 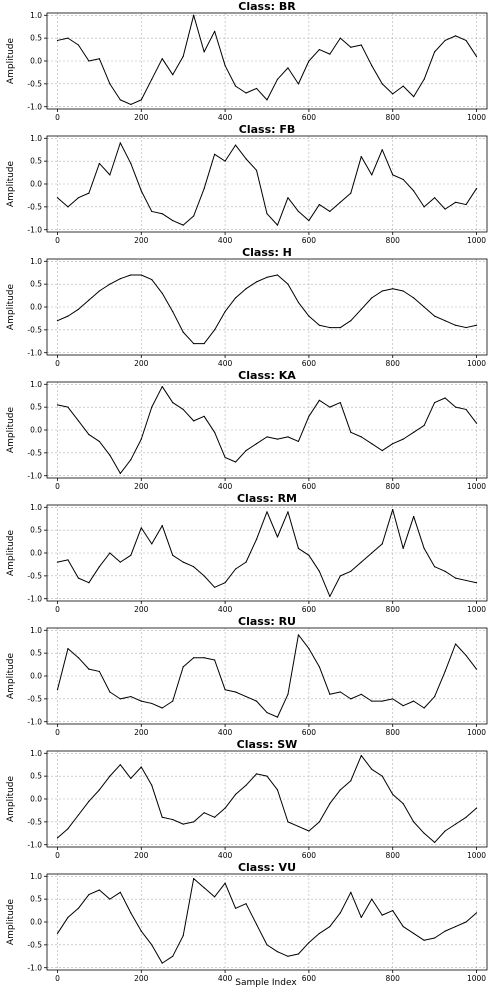 I want to click on panel-title: Class: RU, so click(x=267, y=621).